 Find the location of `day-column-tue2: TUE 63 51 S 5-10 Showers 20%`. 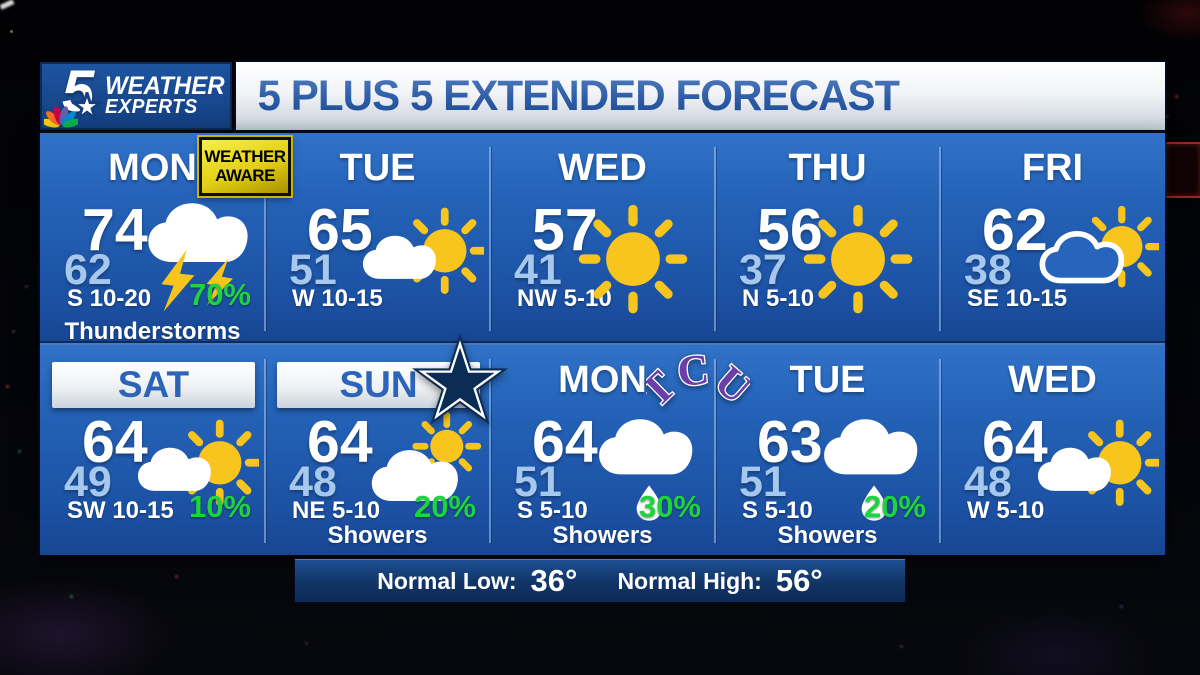

day-column-tue2: TUE 63 51 S 5-10 Showers 20% is located at coordinates (827, 450).